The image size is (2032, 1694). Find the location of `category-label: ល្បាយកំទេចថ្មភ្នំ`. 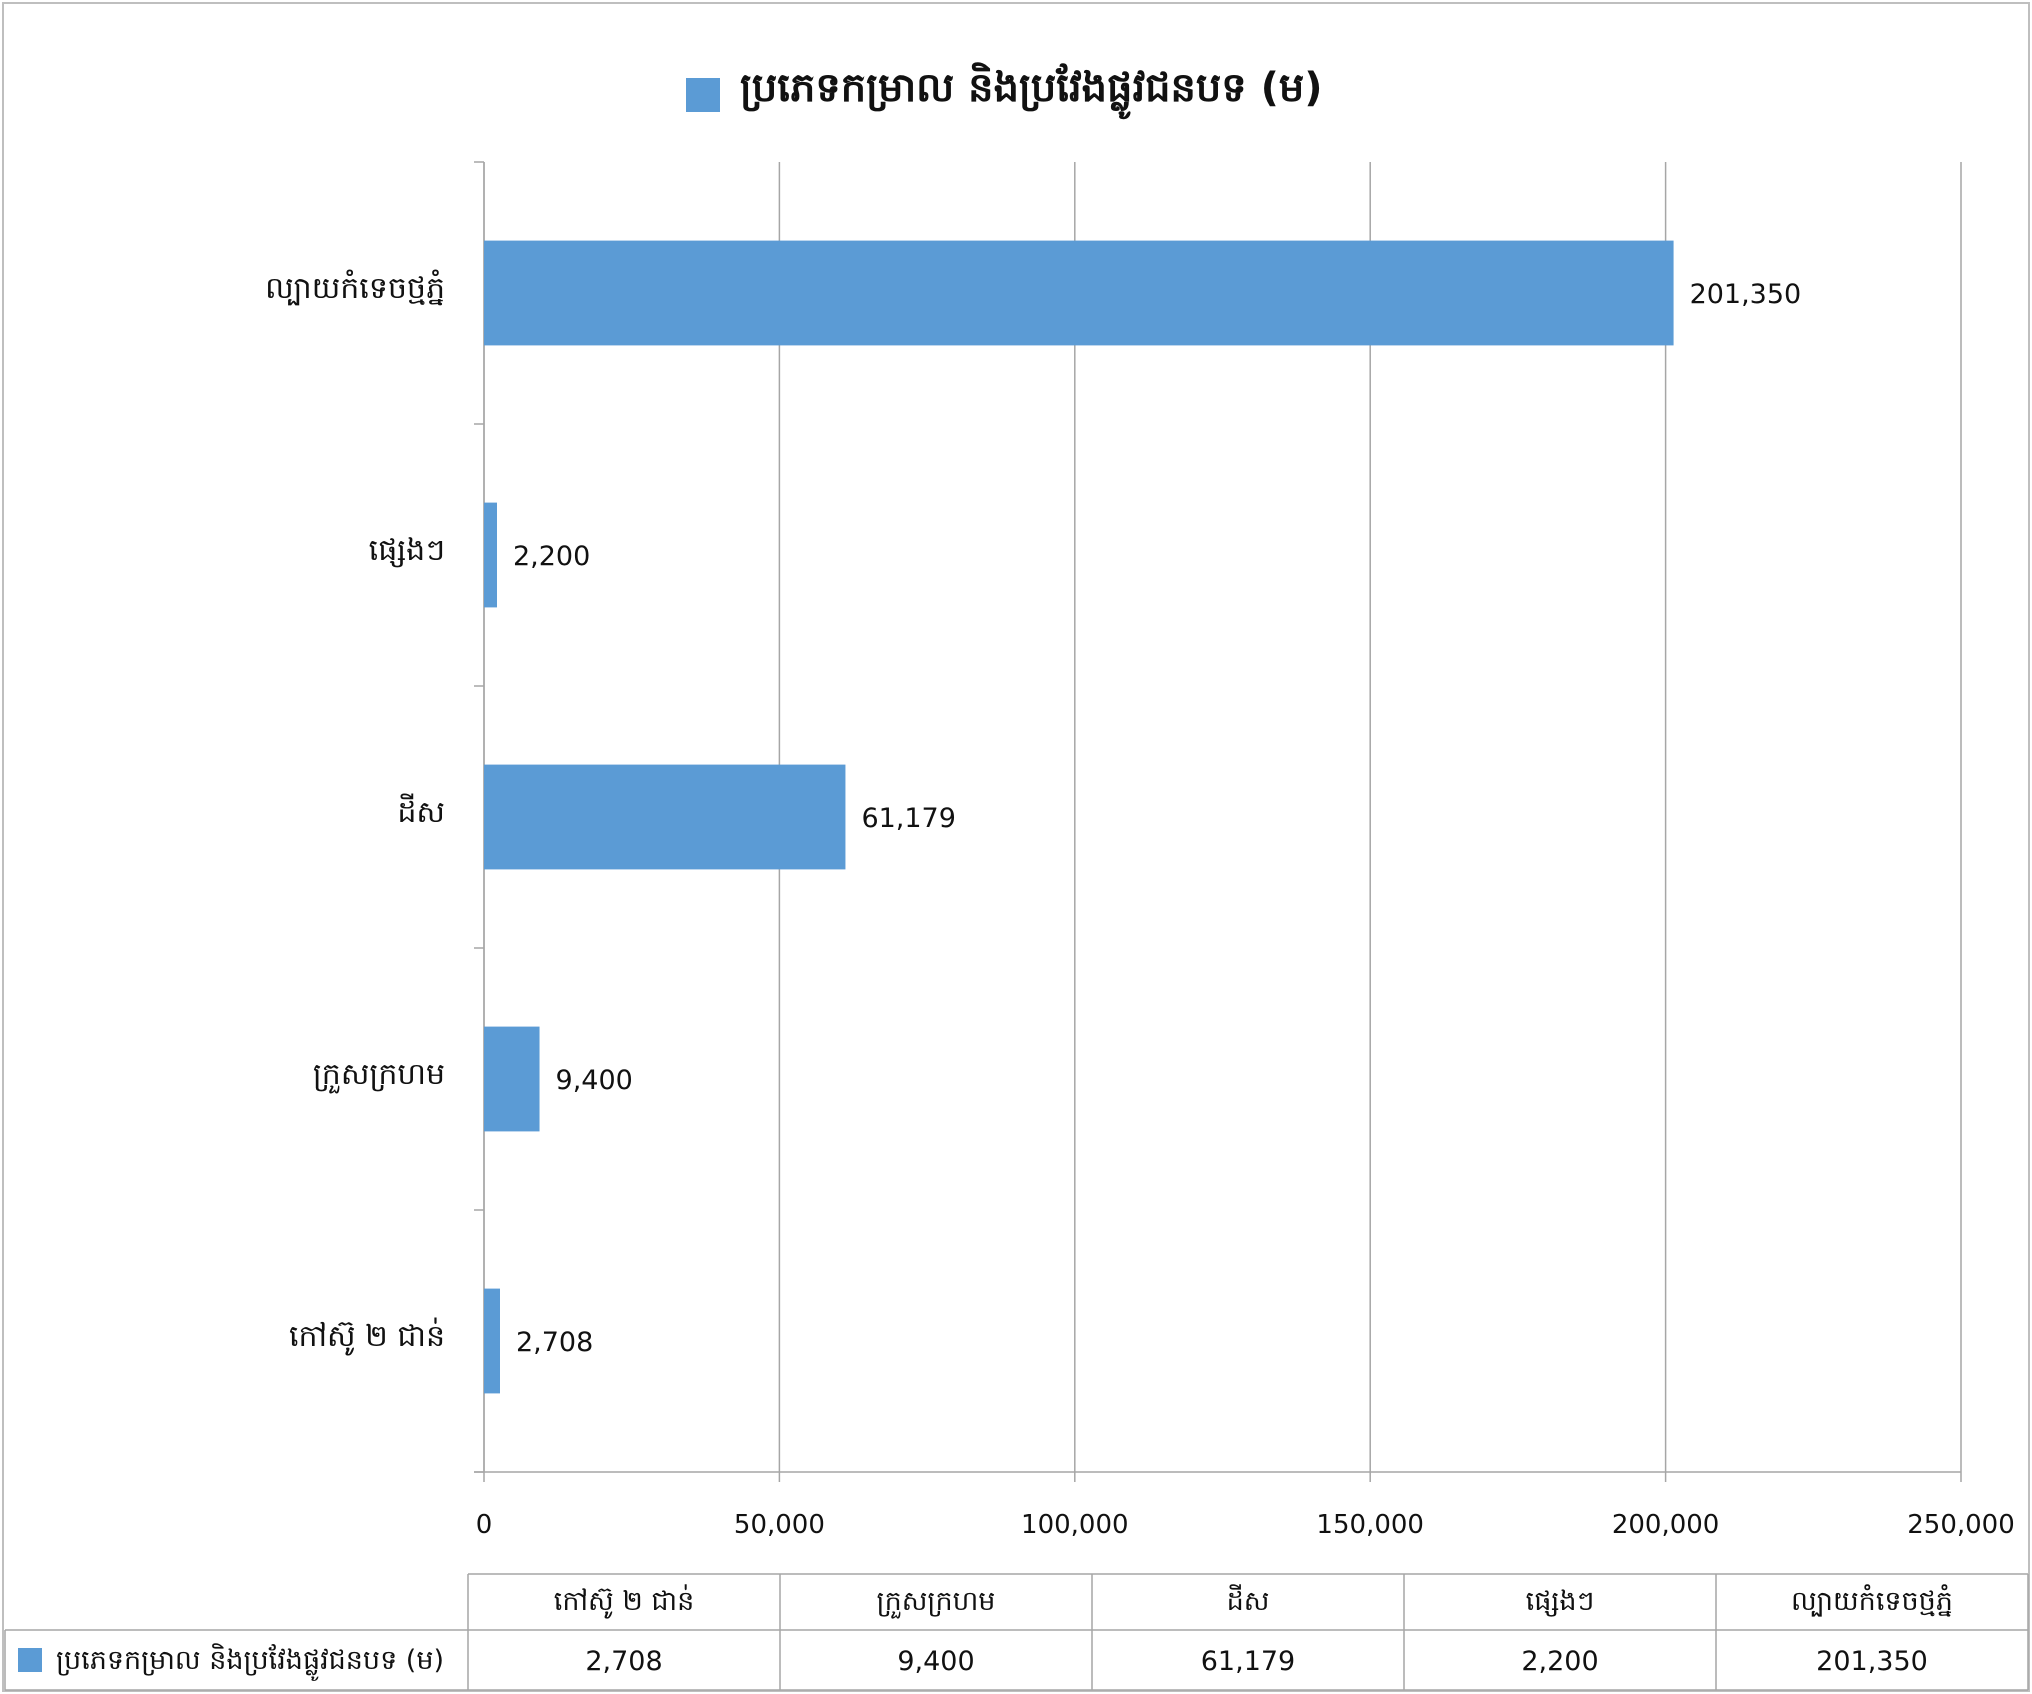

category-label: ល្បាយកំទេចថ្មភ្នំ is located at coordinates (355, 287).